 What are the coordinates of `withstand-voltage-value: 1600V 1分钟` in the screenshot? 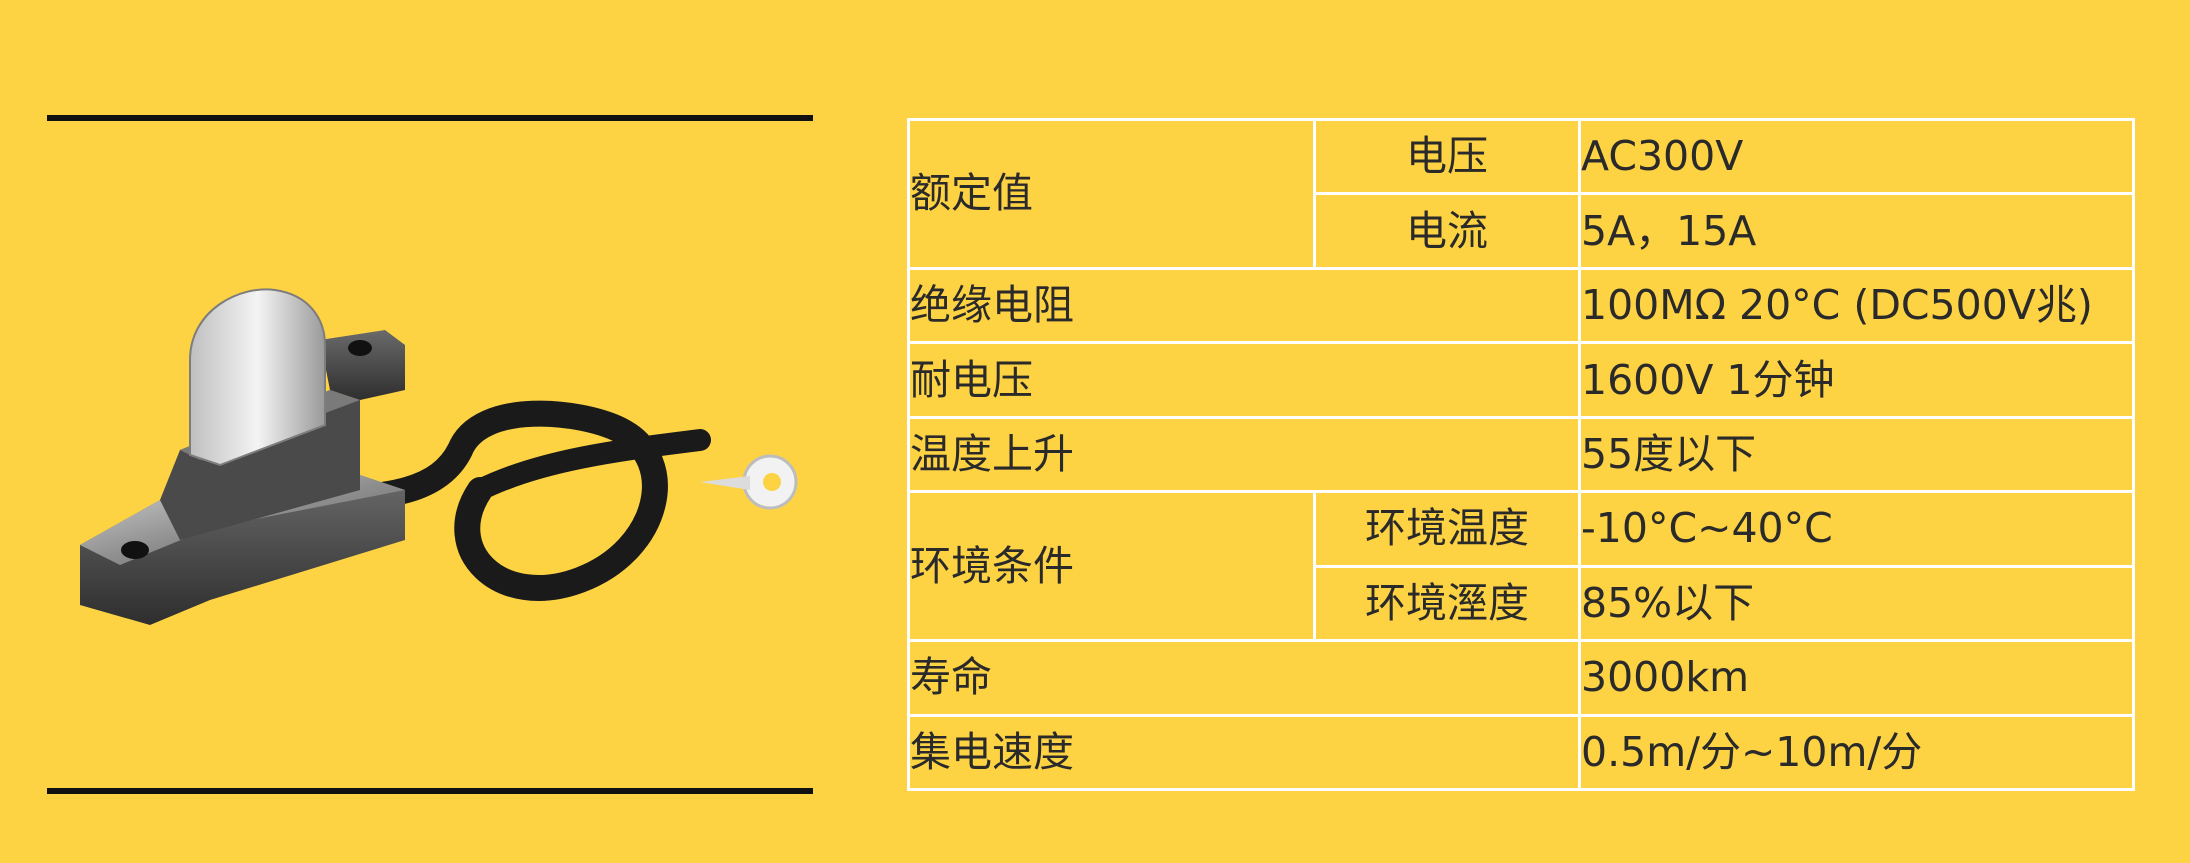 It's located at (1856, 380).